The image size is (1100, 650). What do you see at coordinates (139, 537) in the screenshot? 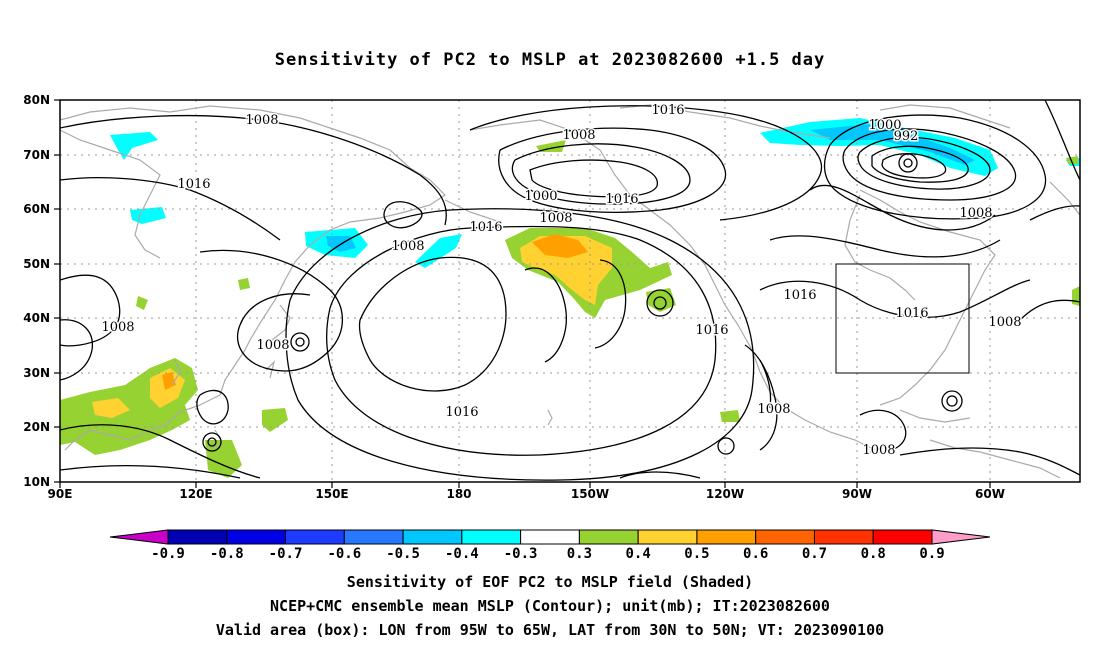
I see `colorbar-low-arrow` at bounding box center [139, 537].